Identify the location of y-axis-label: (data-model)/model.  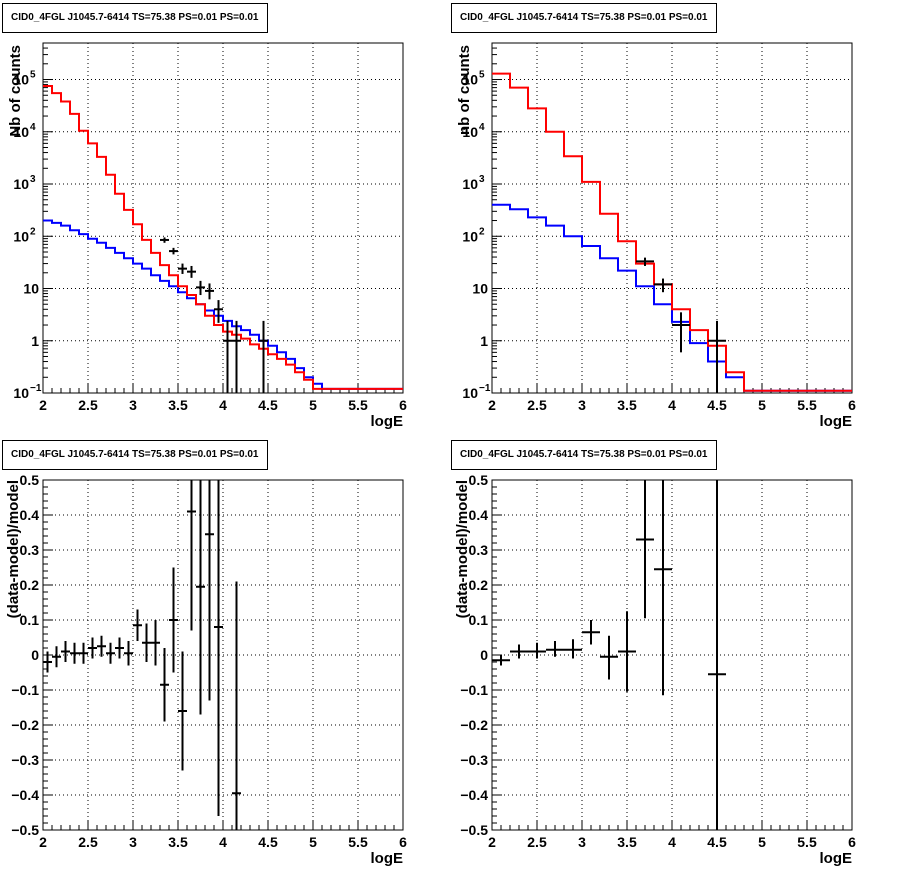
(13, 549).